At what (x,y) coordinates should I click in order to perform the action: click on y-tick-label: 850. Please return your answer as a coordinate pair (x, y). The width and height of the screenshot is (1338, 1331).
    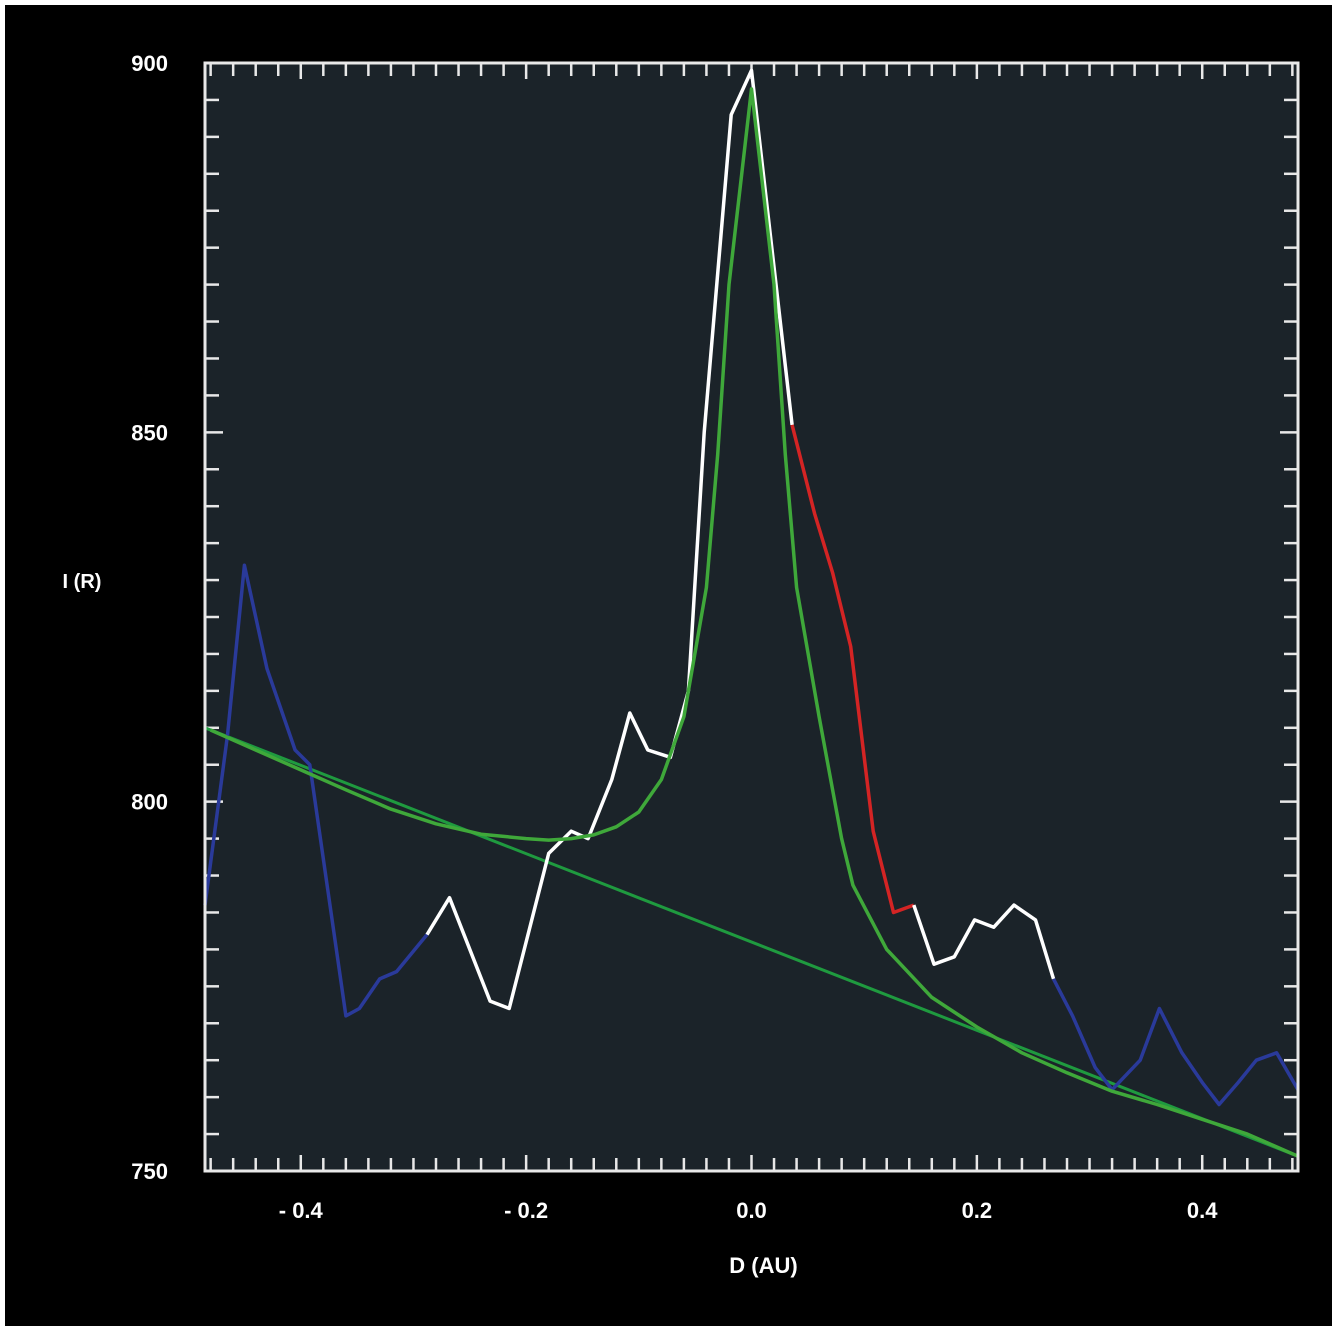
    Looking at the image, I should click on (149, 432).